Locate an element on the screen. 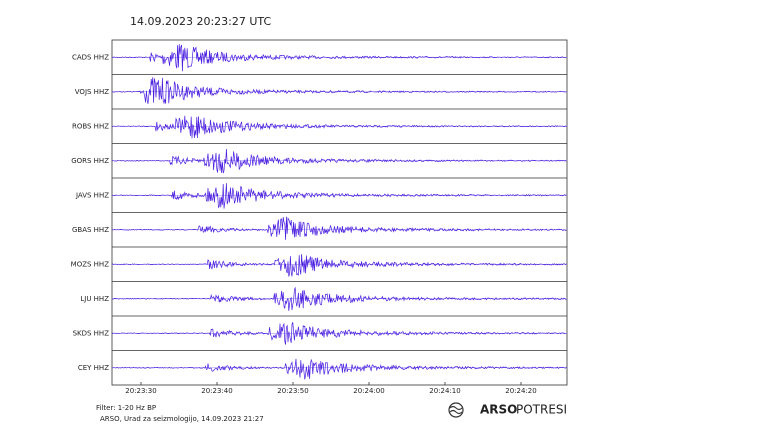 This screenshot has height=432, width=768. logo-wave is located at coordinates (456, 410).